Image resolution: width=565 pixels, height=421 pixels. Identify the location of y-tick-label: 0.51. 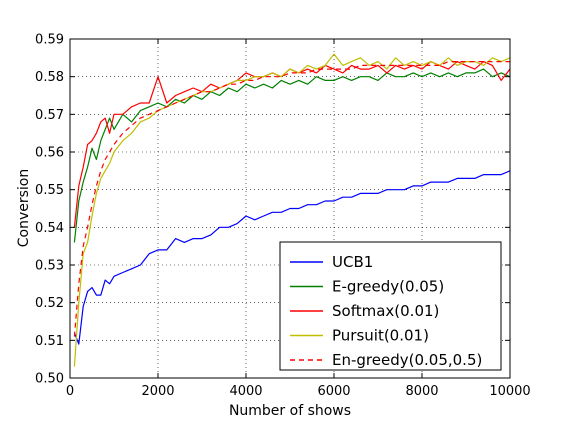
(49, 341).